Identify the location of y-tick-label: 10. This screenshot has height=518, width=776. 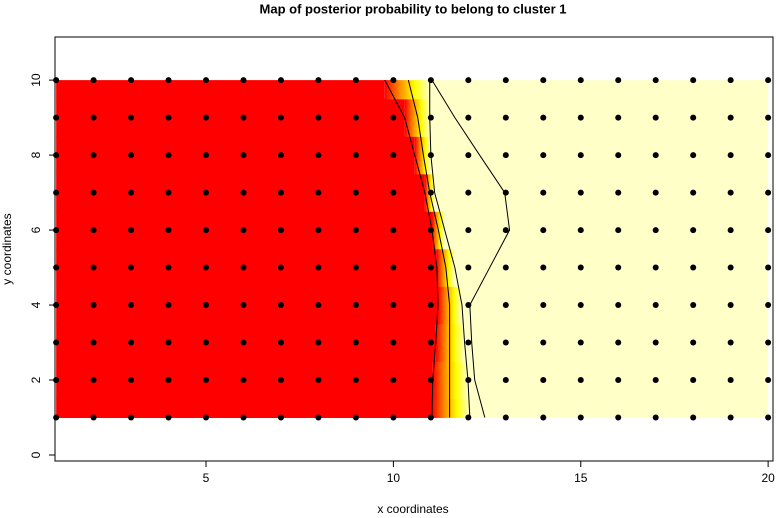
(36, 80).